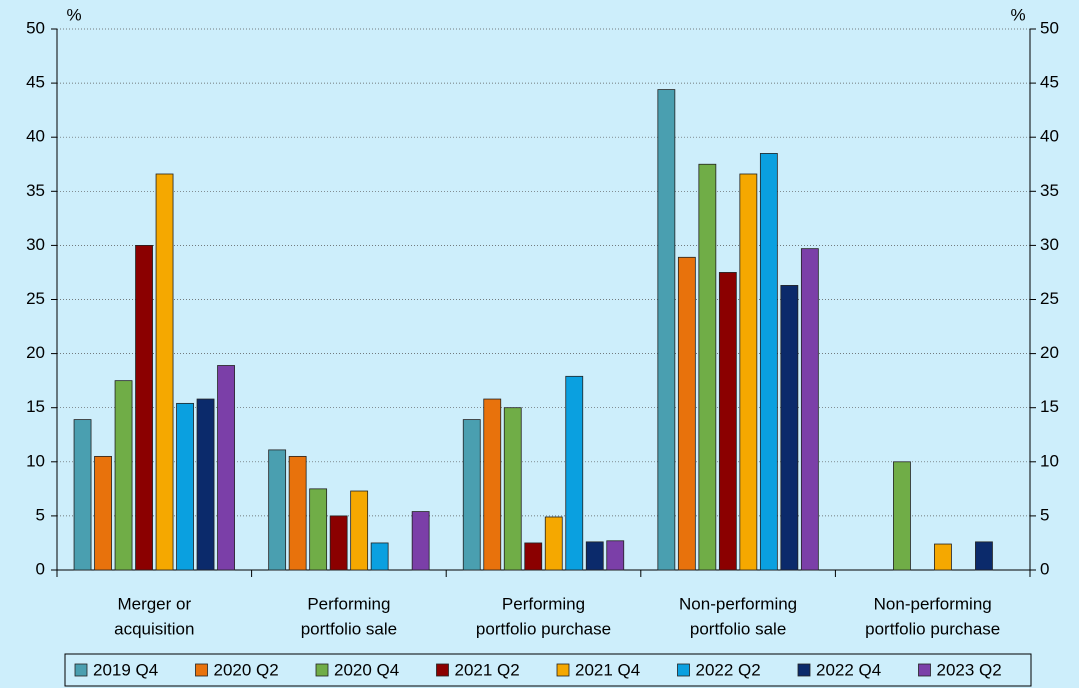 The image size is (1079, 688). I want to click on y2-tick-label: 25, so click(1049, 298).